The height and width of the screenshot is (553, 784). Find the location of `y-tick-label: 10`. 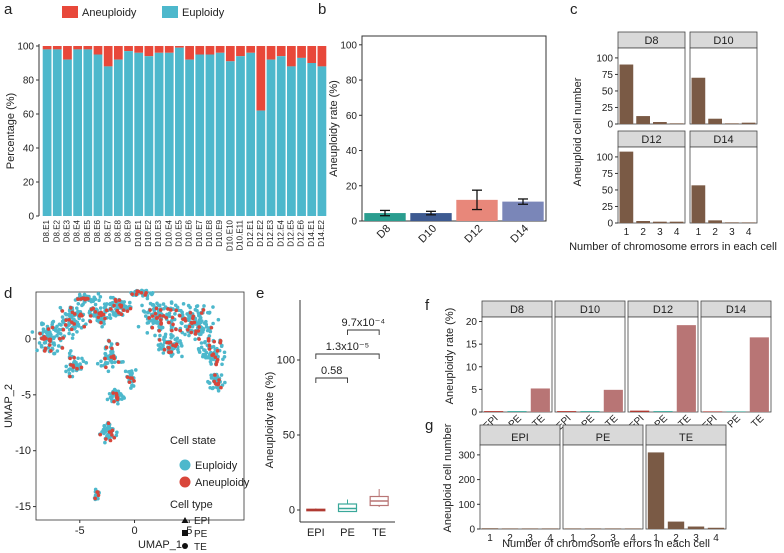

y-tick-label: 10 is located at coordinates (472, 367).